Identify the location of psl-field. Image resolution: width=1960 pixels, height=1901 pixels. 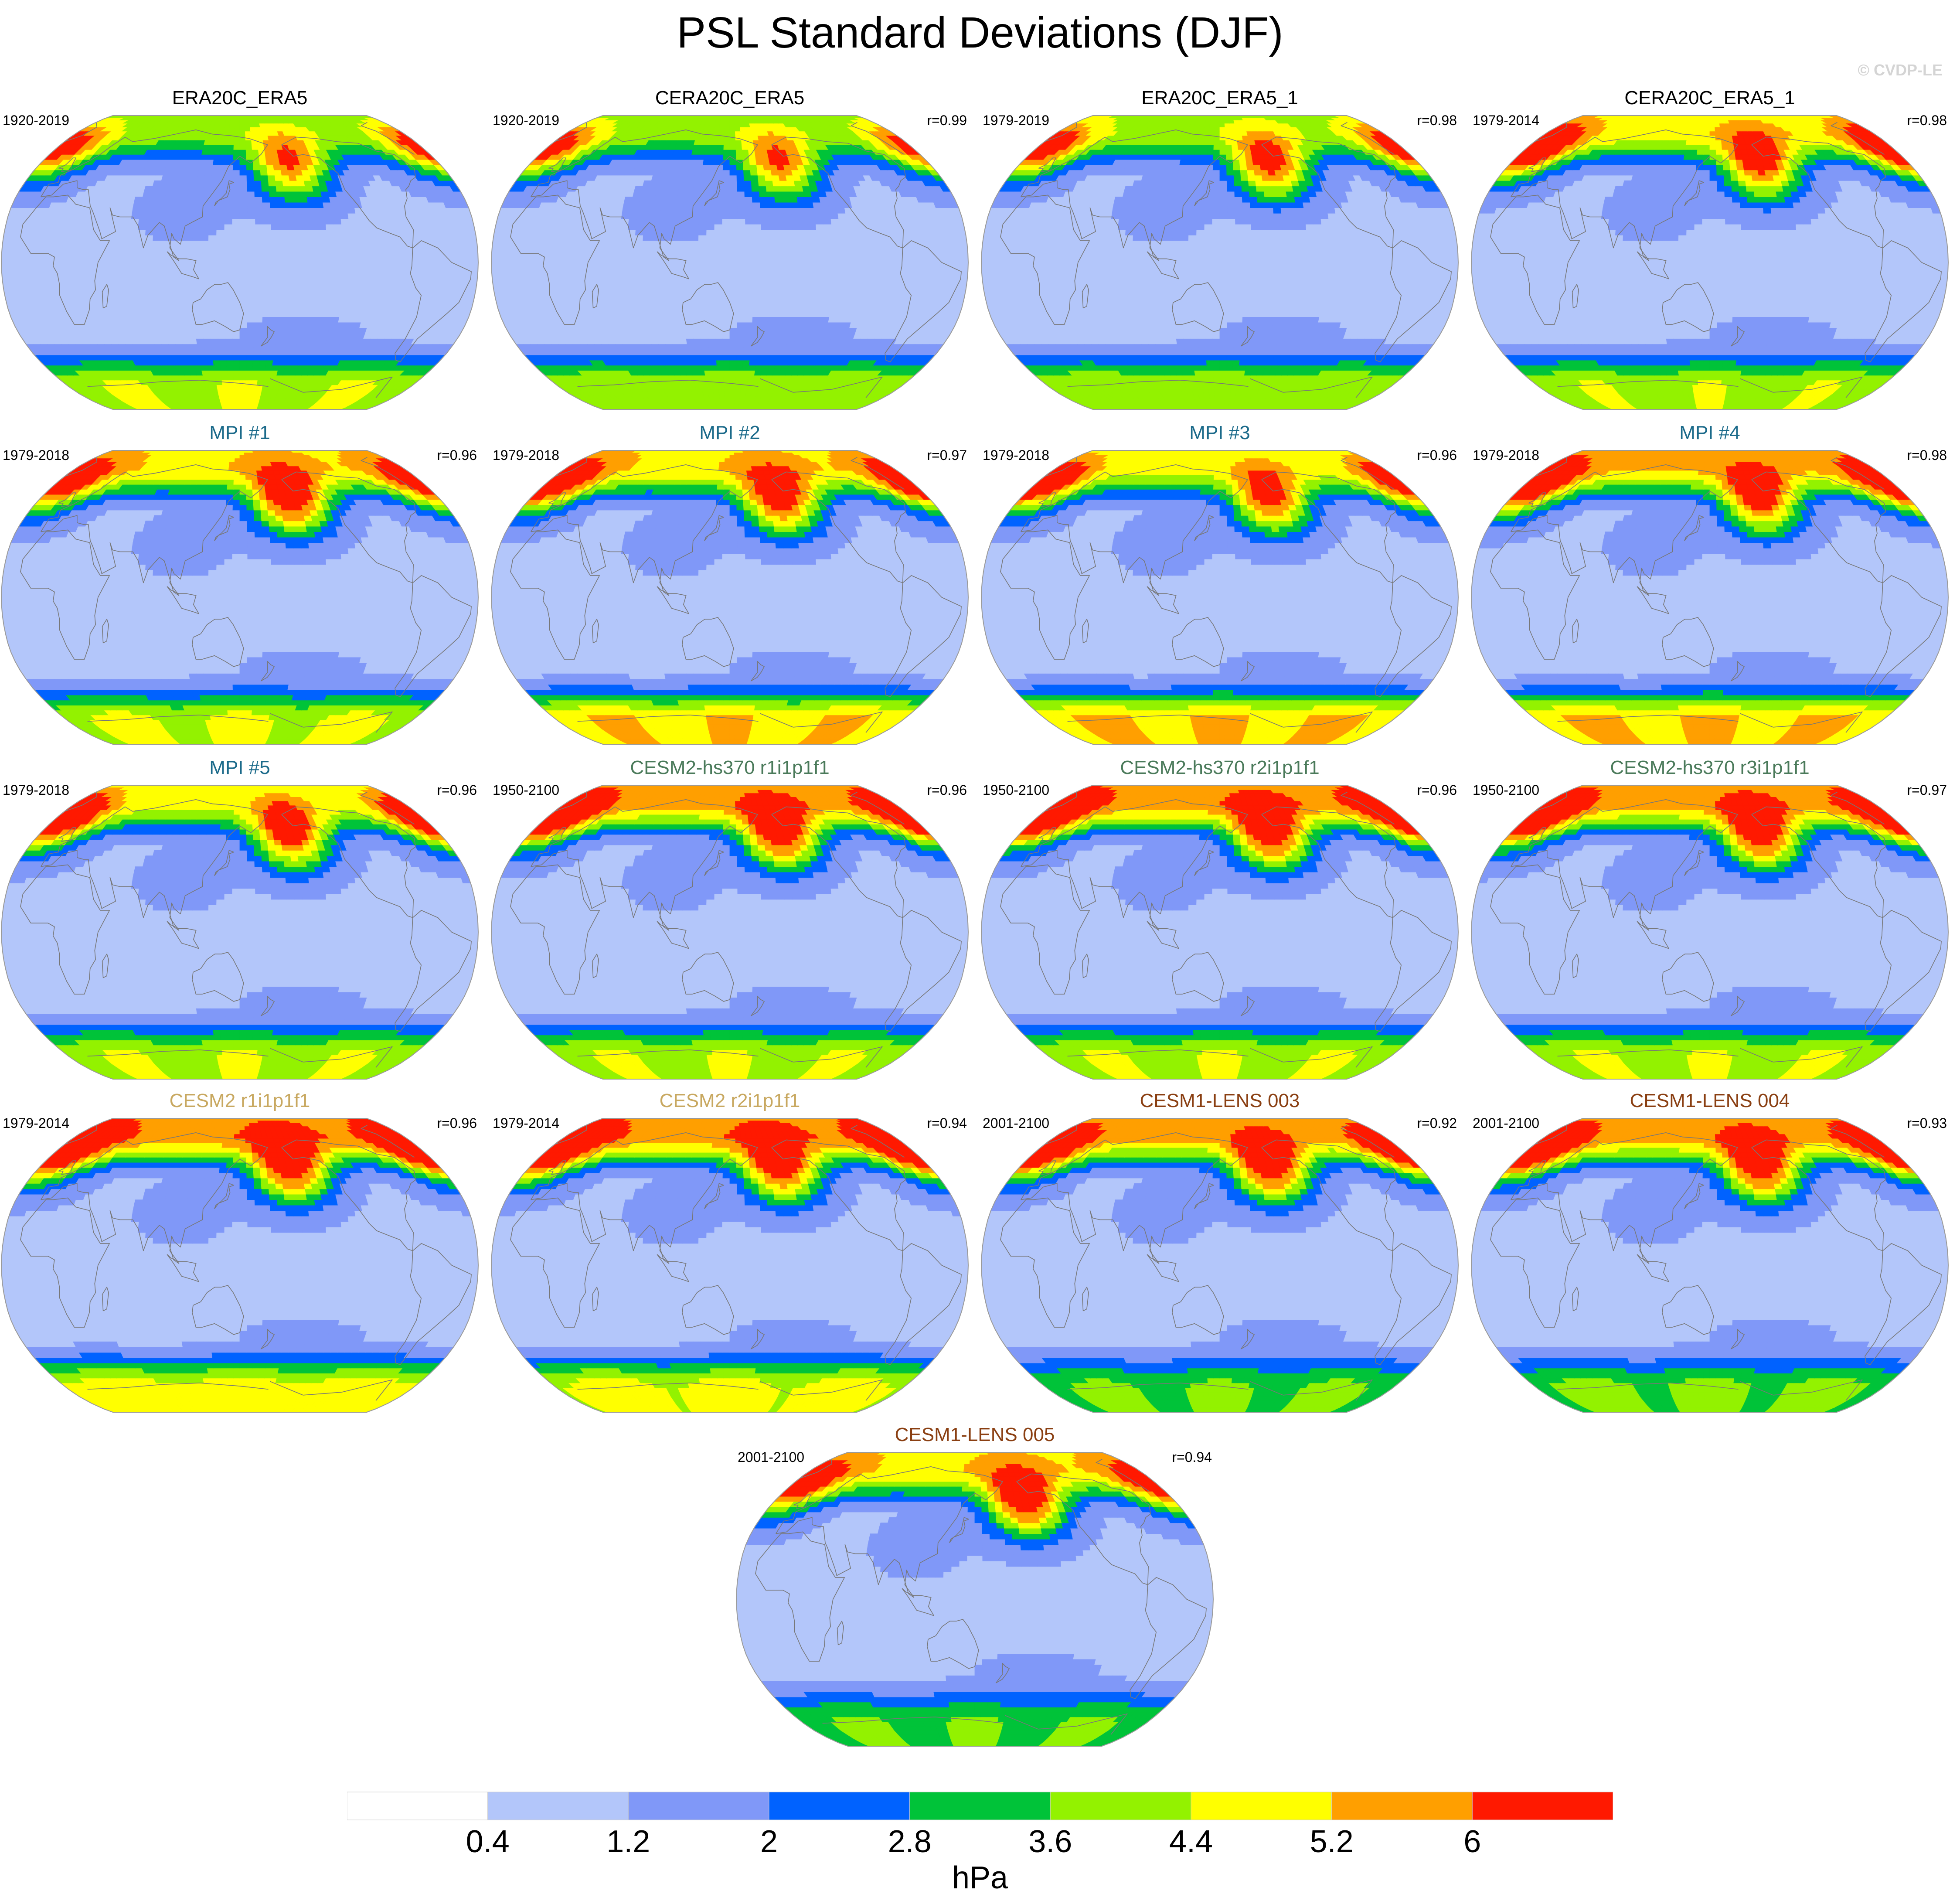
(729, 262).